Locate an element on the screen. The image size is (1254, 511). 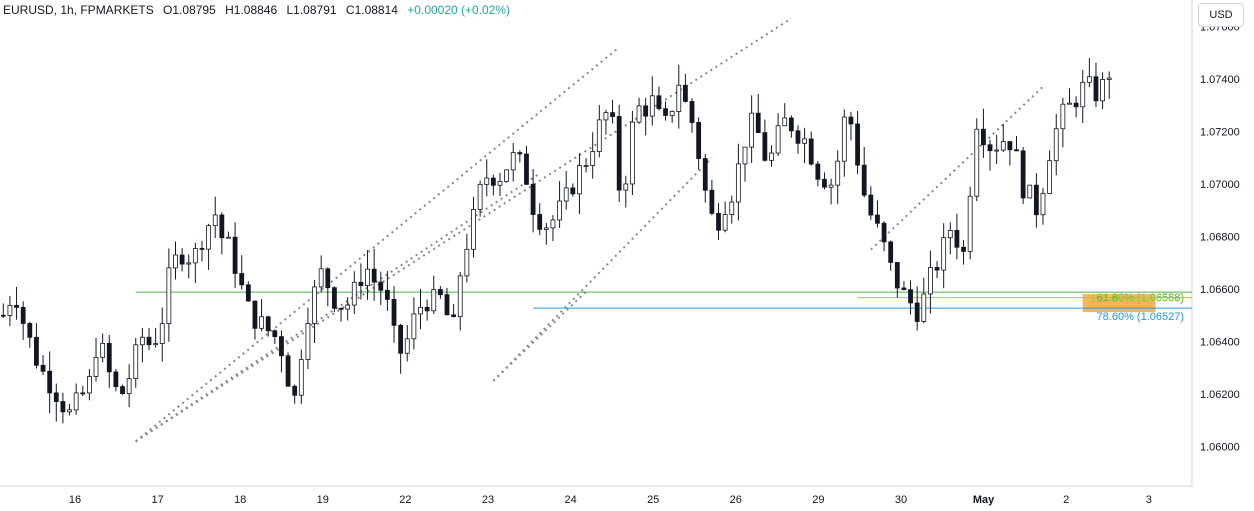
currency-button: USD is located at coordinates (1221, 15).